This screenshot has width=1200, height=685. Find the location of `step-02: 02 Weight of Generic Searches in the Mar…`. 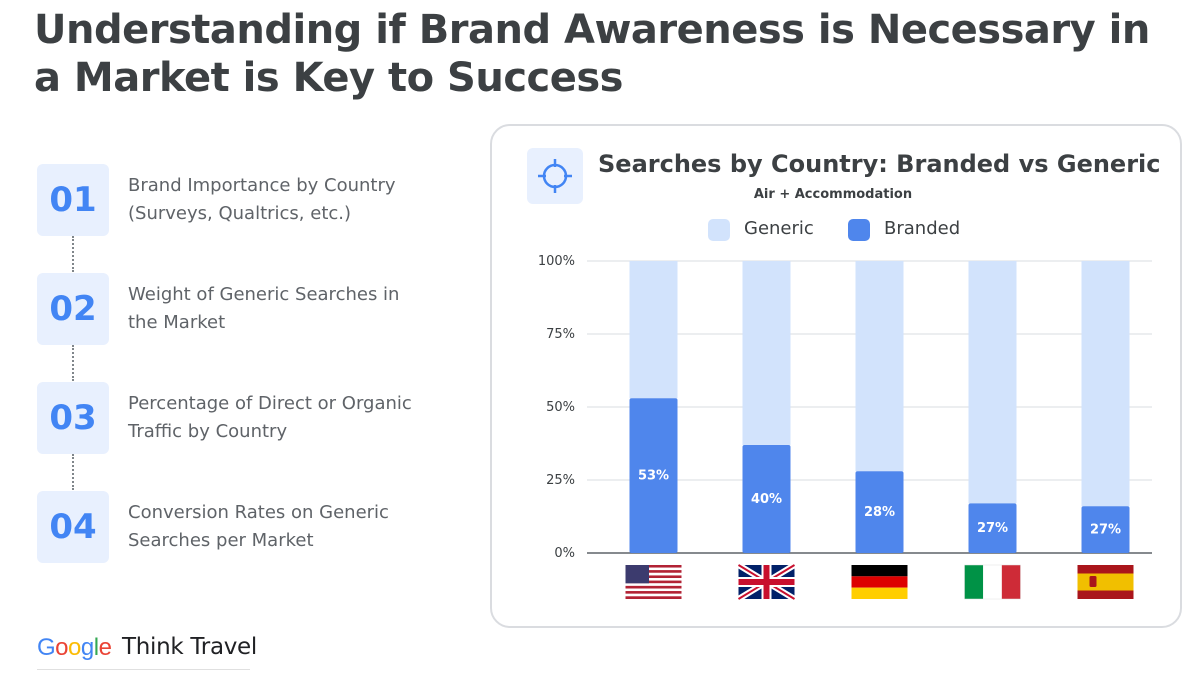

step-02: 02 Weight of Generic Searches in the Mar… is located at coordinates (237, 309).